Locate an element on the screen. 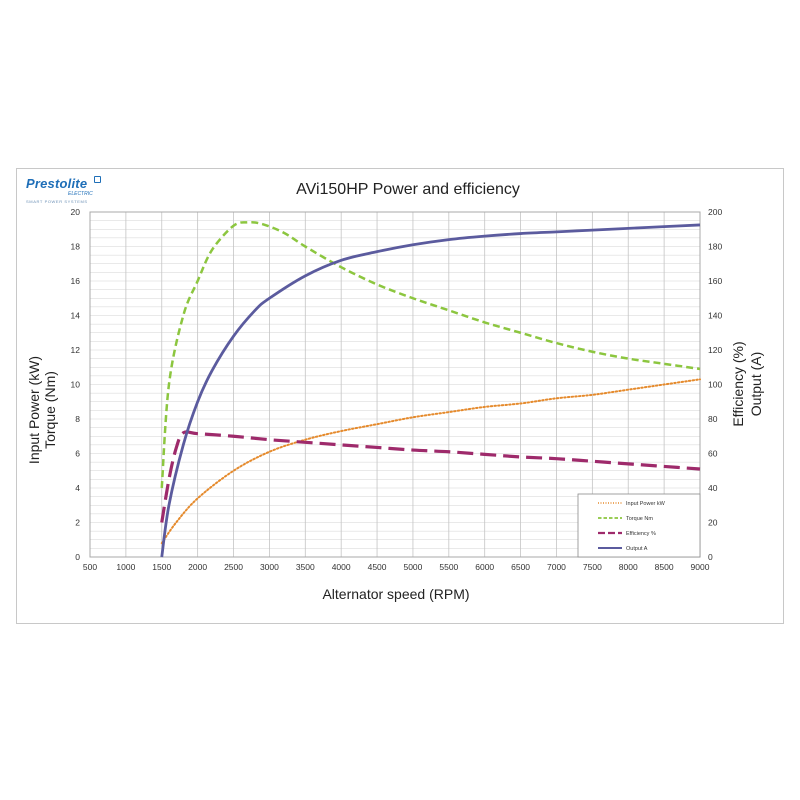  legend-label: Output A is located at coordinates (637, 549).